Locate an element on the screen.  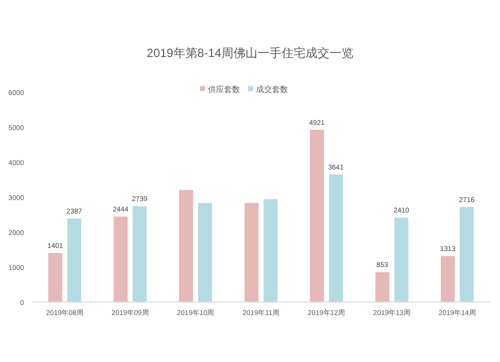
legend-label: 成交套数 is located at coordinates (272, 89).